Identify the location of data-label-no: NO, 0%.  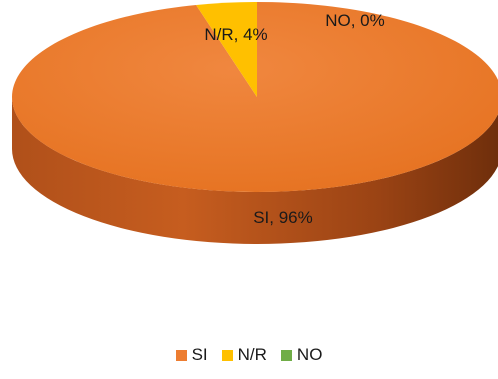
(355, 20).